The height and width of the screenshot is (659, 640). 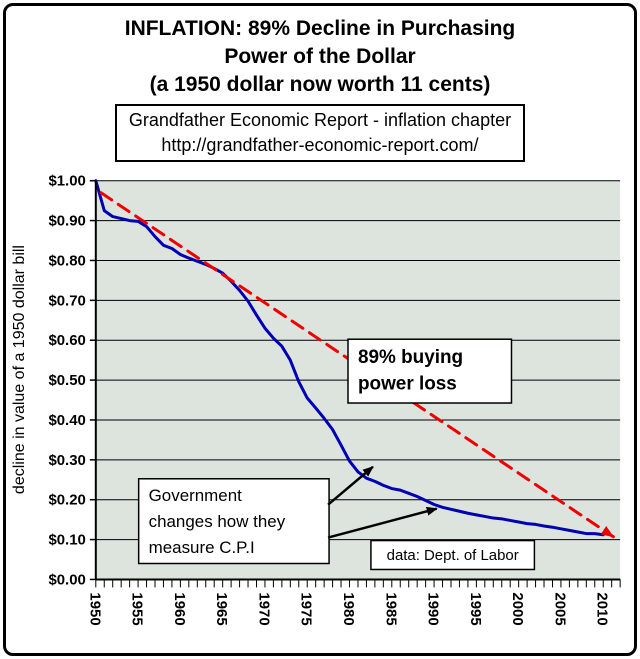 What do you see at coordinates (136, 608) in the screenshot?
I see `x-axis-tick-label: 1955` at bounding box center [136, 608].